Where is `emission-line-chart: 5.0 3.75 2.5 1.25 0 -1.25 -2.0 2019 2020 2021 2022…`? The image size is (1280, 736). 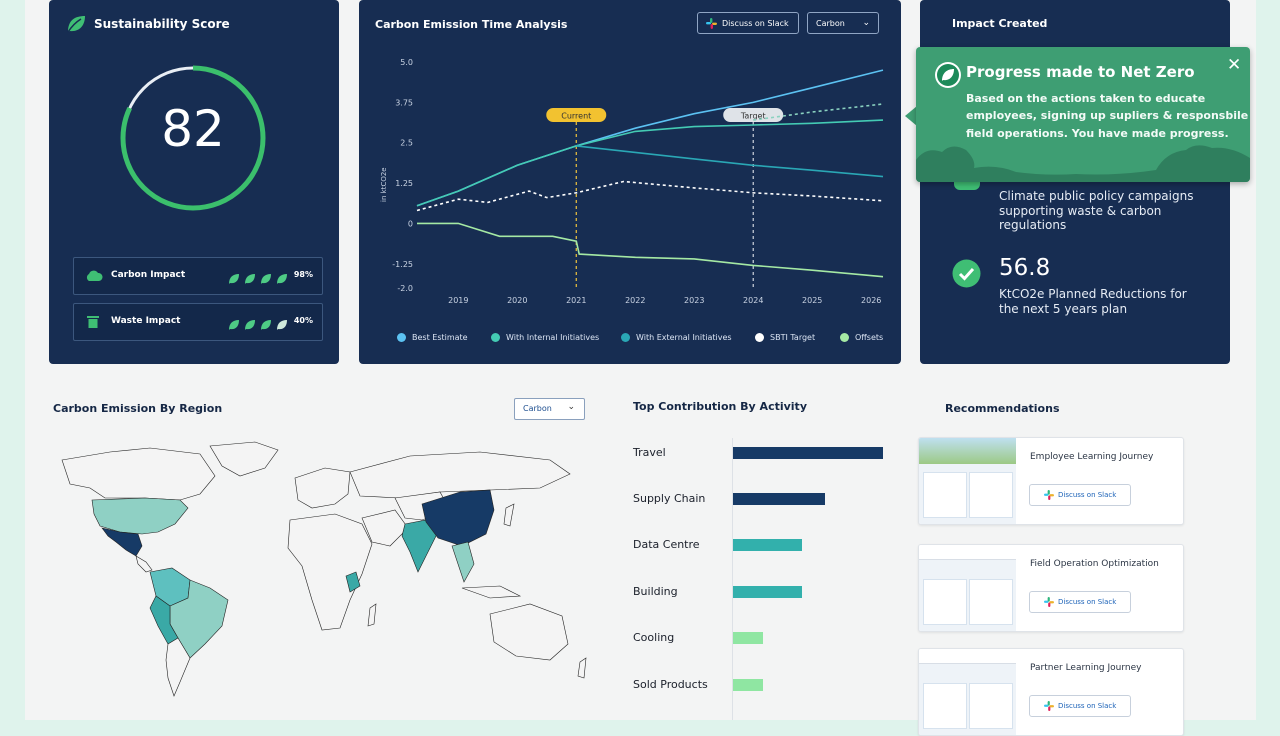
emission-line-chart: 5.0 3.75 2.5 1.25 0 -1.25 -2.0 2019 2020 2021 2022… is located at coordinates (632, 181).